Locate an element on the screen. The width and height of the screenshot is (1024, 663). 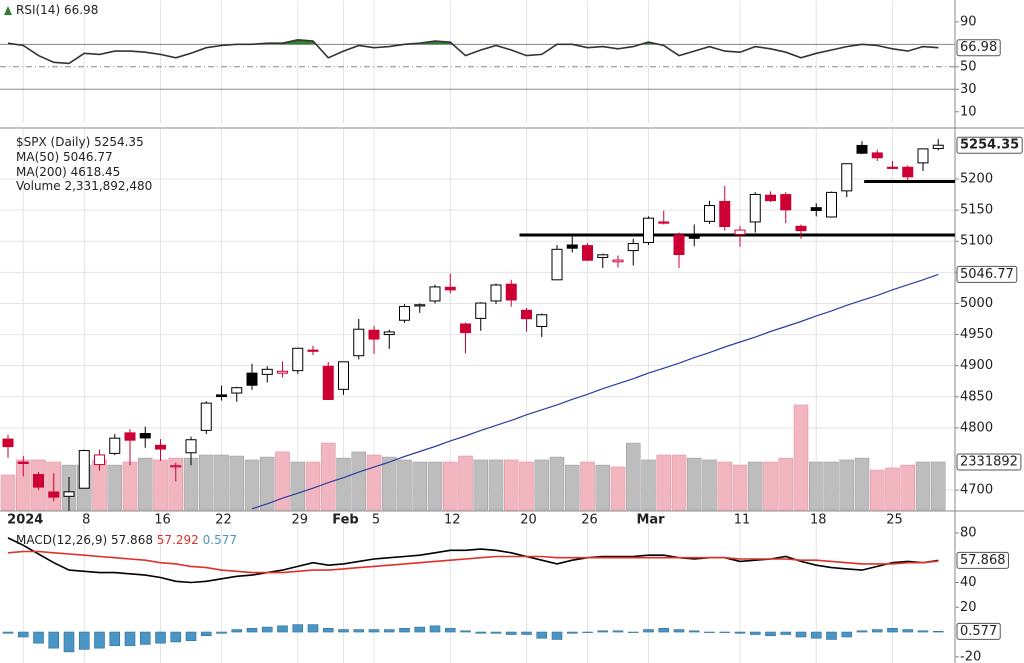
legend-name: MA(50) is located at coordinates (37, 157).